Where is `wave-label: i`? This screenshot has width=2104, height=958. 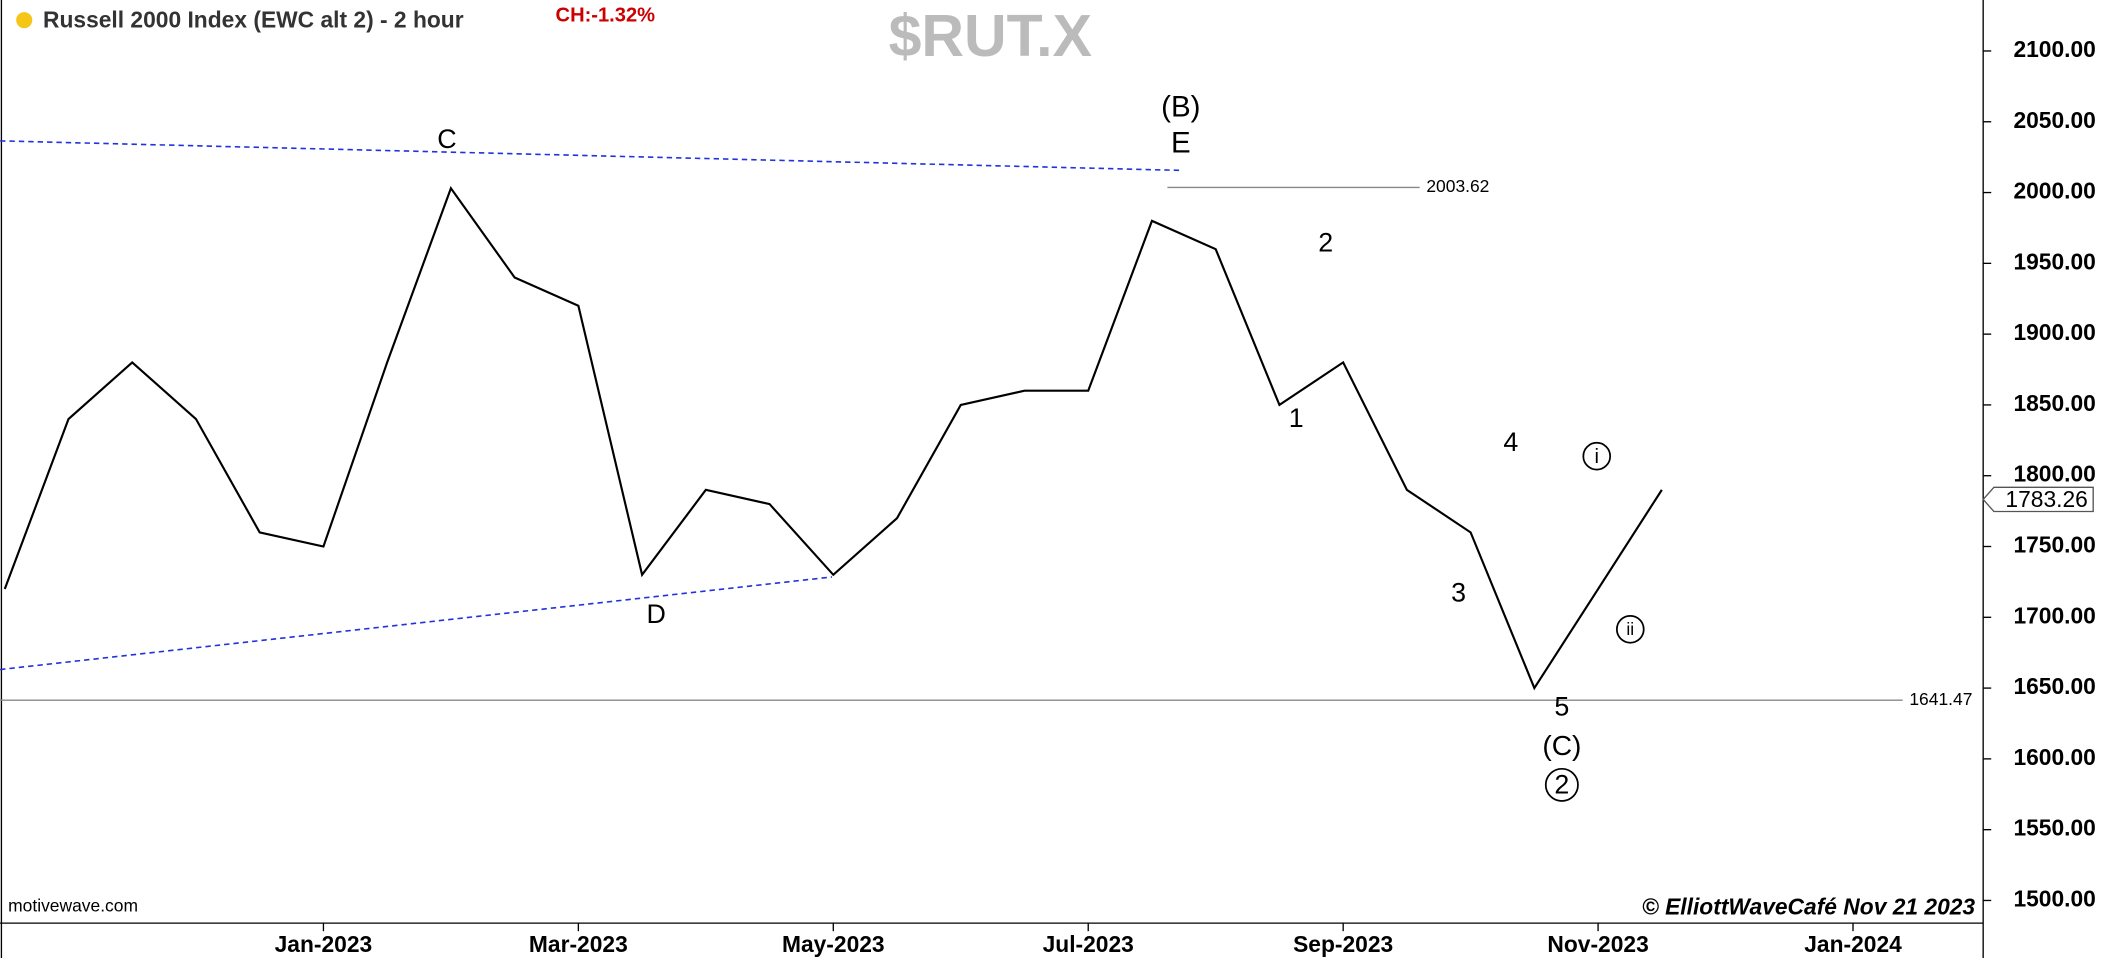 wave-label: i is located at coordinates (1597, 457).